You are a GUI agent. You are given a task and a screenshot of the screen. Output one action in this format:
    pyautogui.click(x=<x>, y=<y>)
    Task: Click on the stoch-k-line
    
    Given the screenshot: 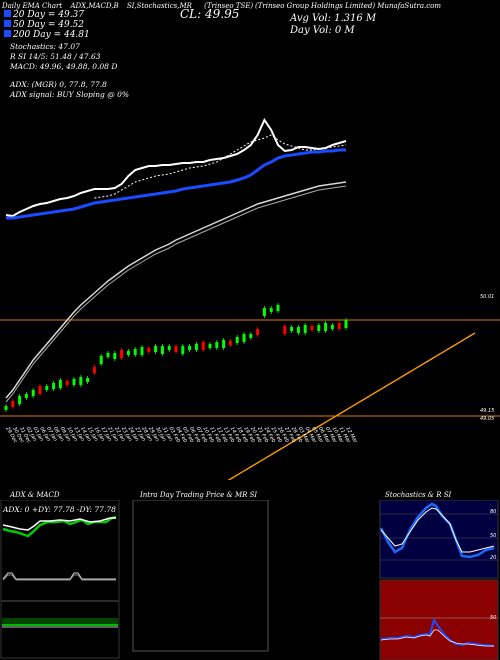 What is the action you would take?
    pyautogui.click(x=437, y=530)
    